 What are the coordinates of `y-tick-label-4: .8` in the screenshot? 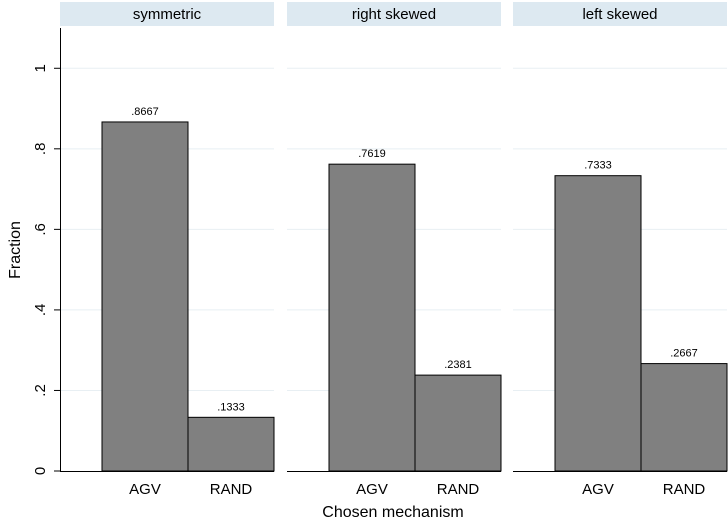 It's located at (40, 149).